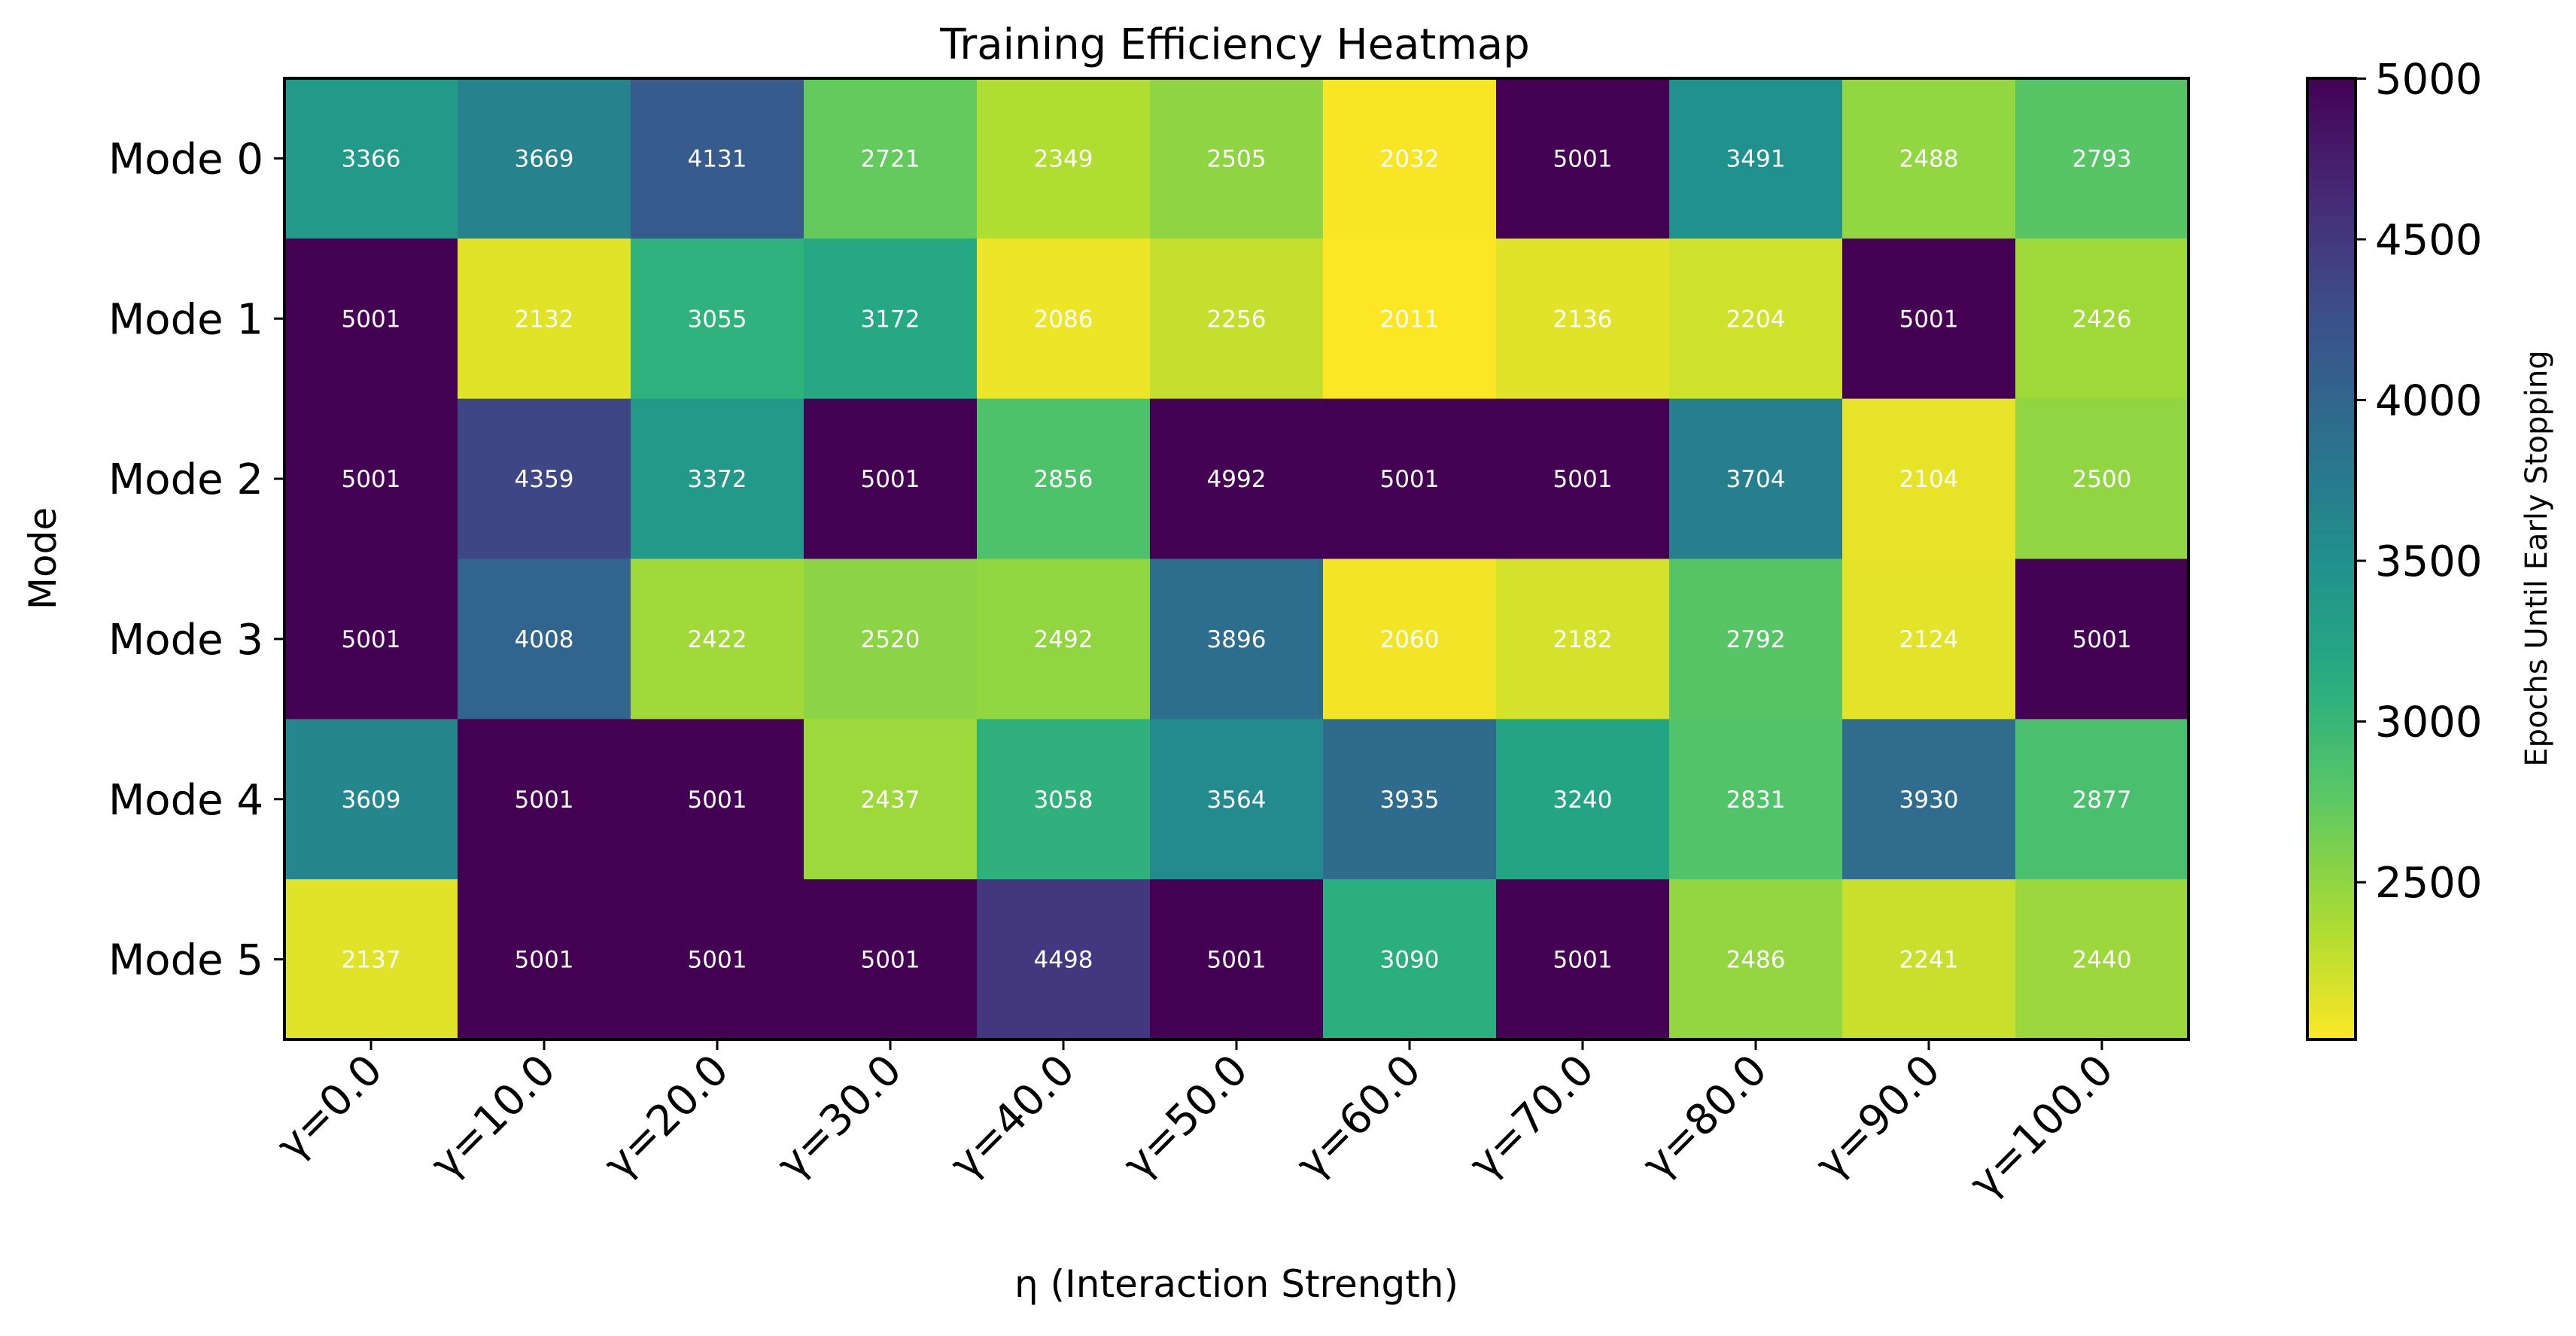  What do you see at coordinates (196, 560) in the screenshot?
I see `y-axis-ticks: Mode 0 Mode 1 Mode 2 Mode 3 Mode 4 Mode 5` at bounding box center [196, 560].